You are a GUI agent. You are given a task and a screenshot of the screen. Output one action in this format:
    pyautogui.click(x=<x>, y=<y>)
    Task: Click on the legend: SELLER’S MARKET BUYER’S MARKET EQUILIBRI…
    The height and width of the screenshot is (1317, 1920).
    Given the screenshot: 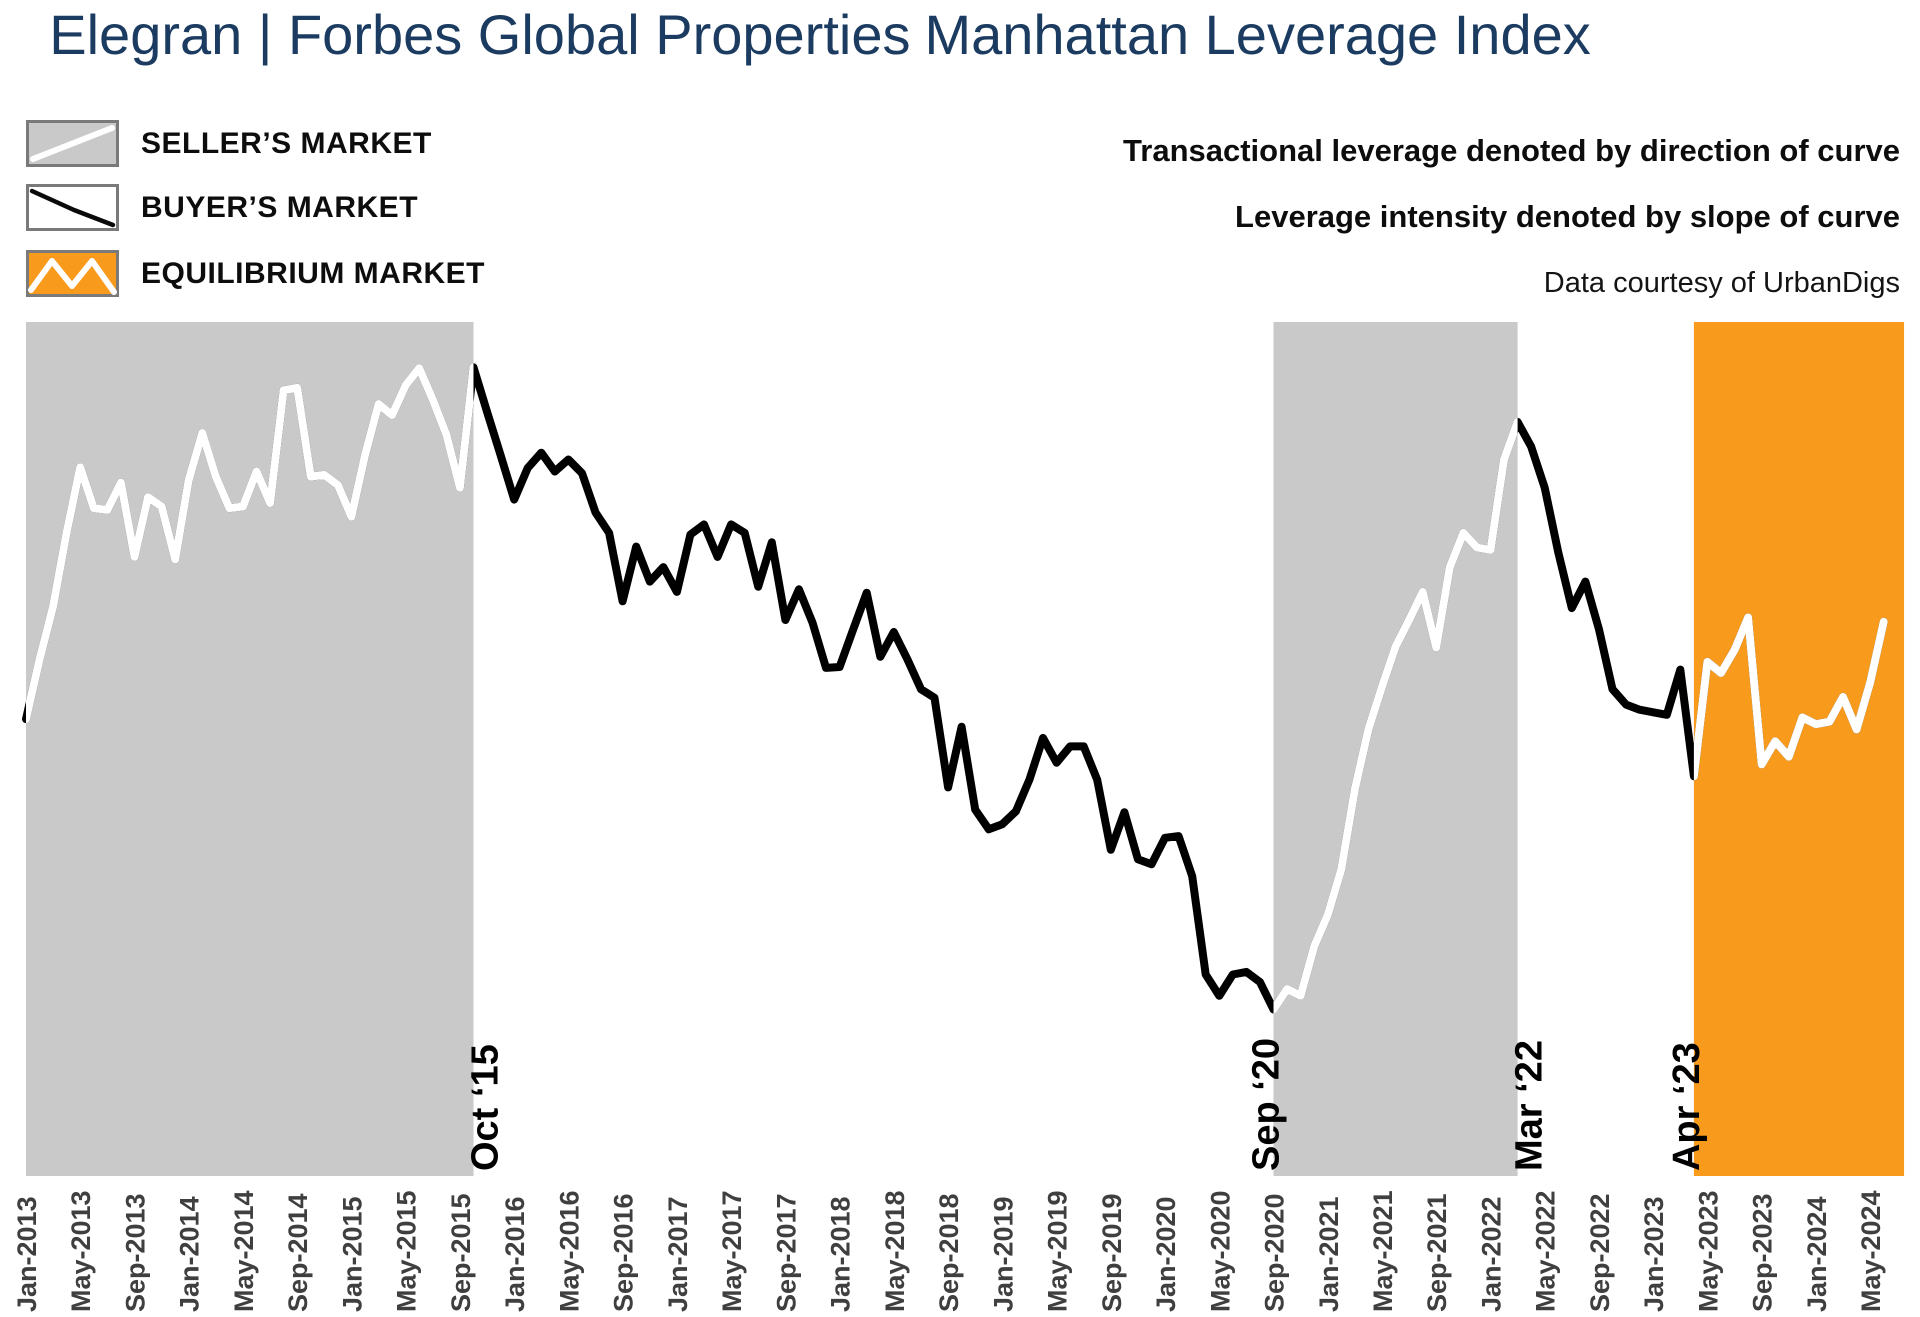 What is the action you would take?
    pyautogui.click(x=255, y=217)
    